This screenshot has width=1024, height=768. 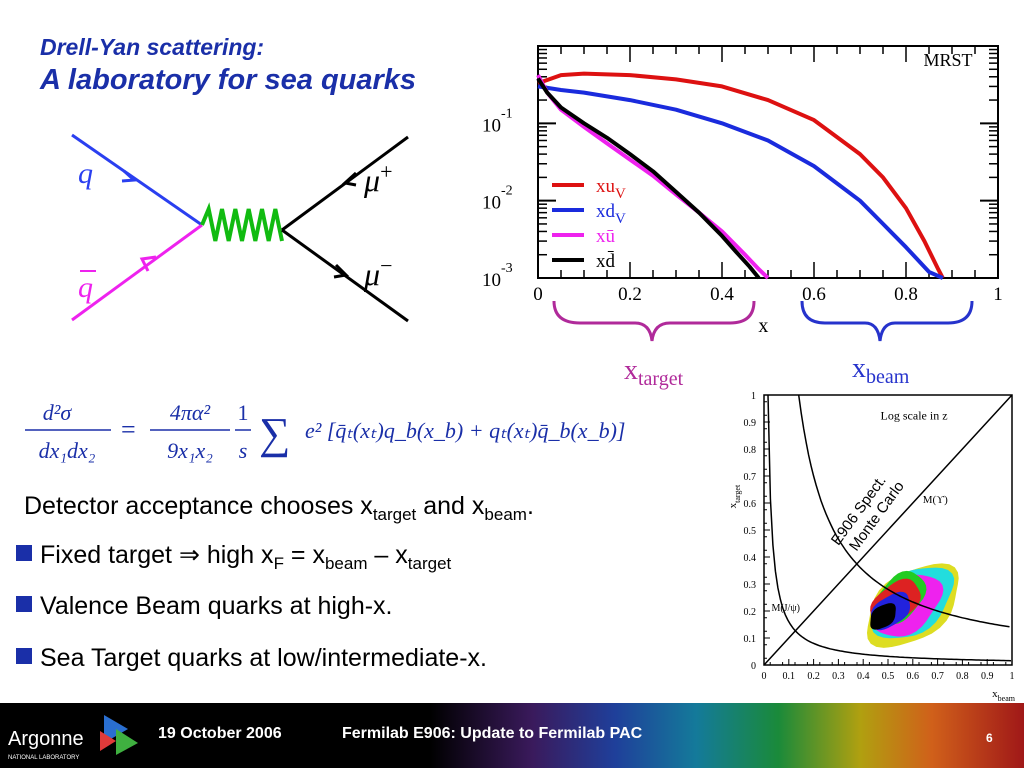 What do you see at coordinates (750, 504) in the screenshot?
I see `heatmap-y-tick-label: 0.6` at bounding box center [750, 504].